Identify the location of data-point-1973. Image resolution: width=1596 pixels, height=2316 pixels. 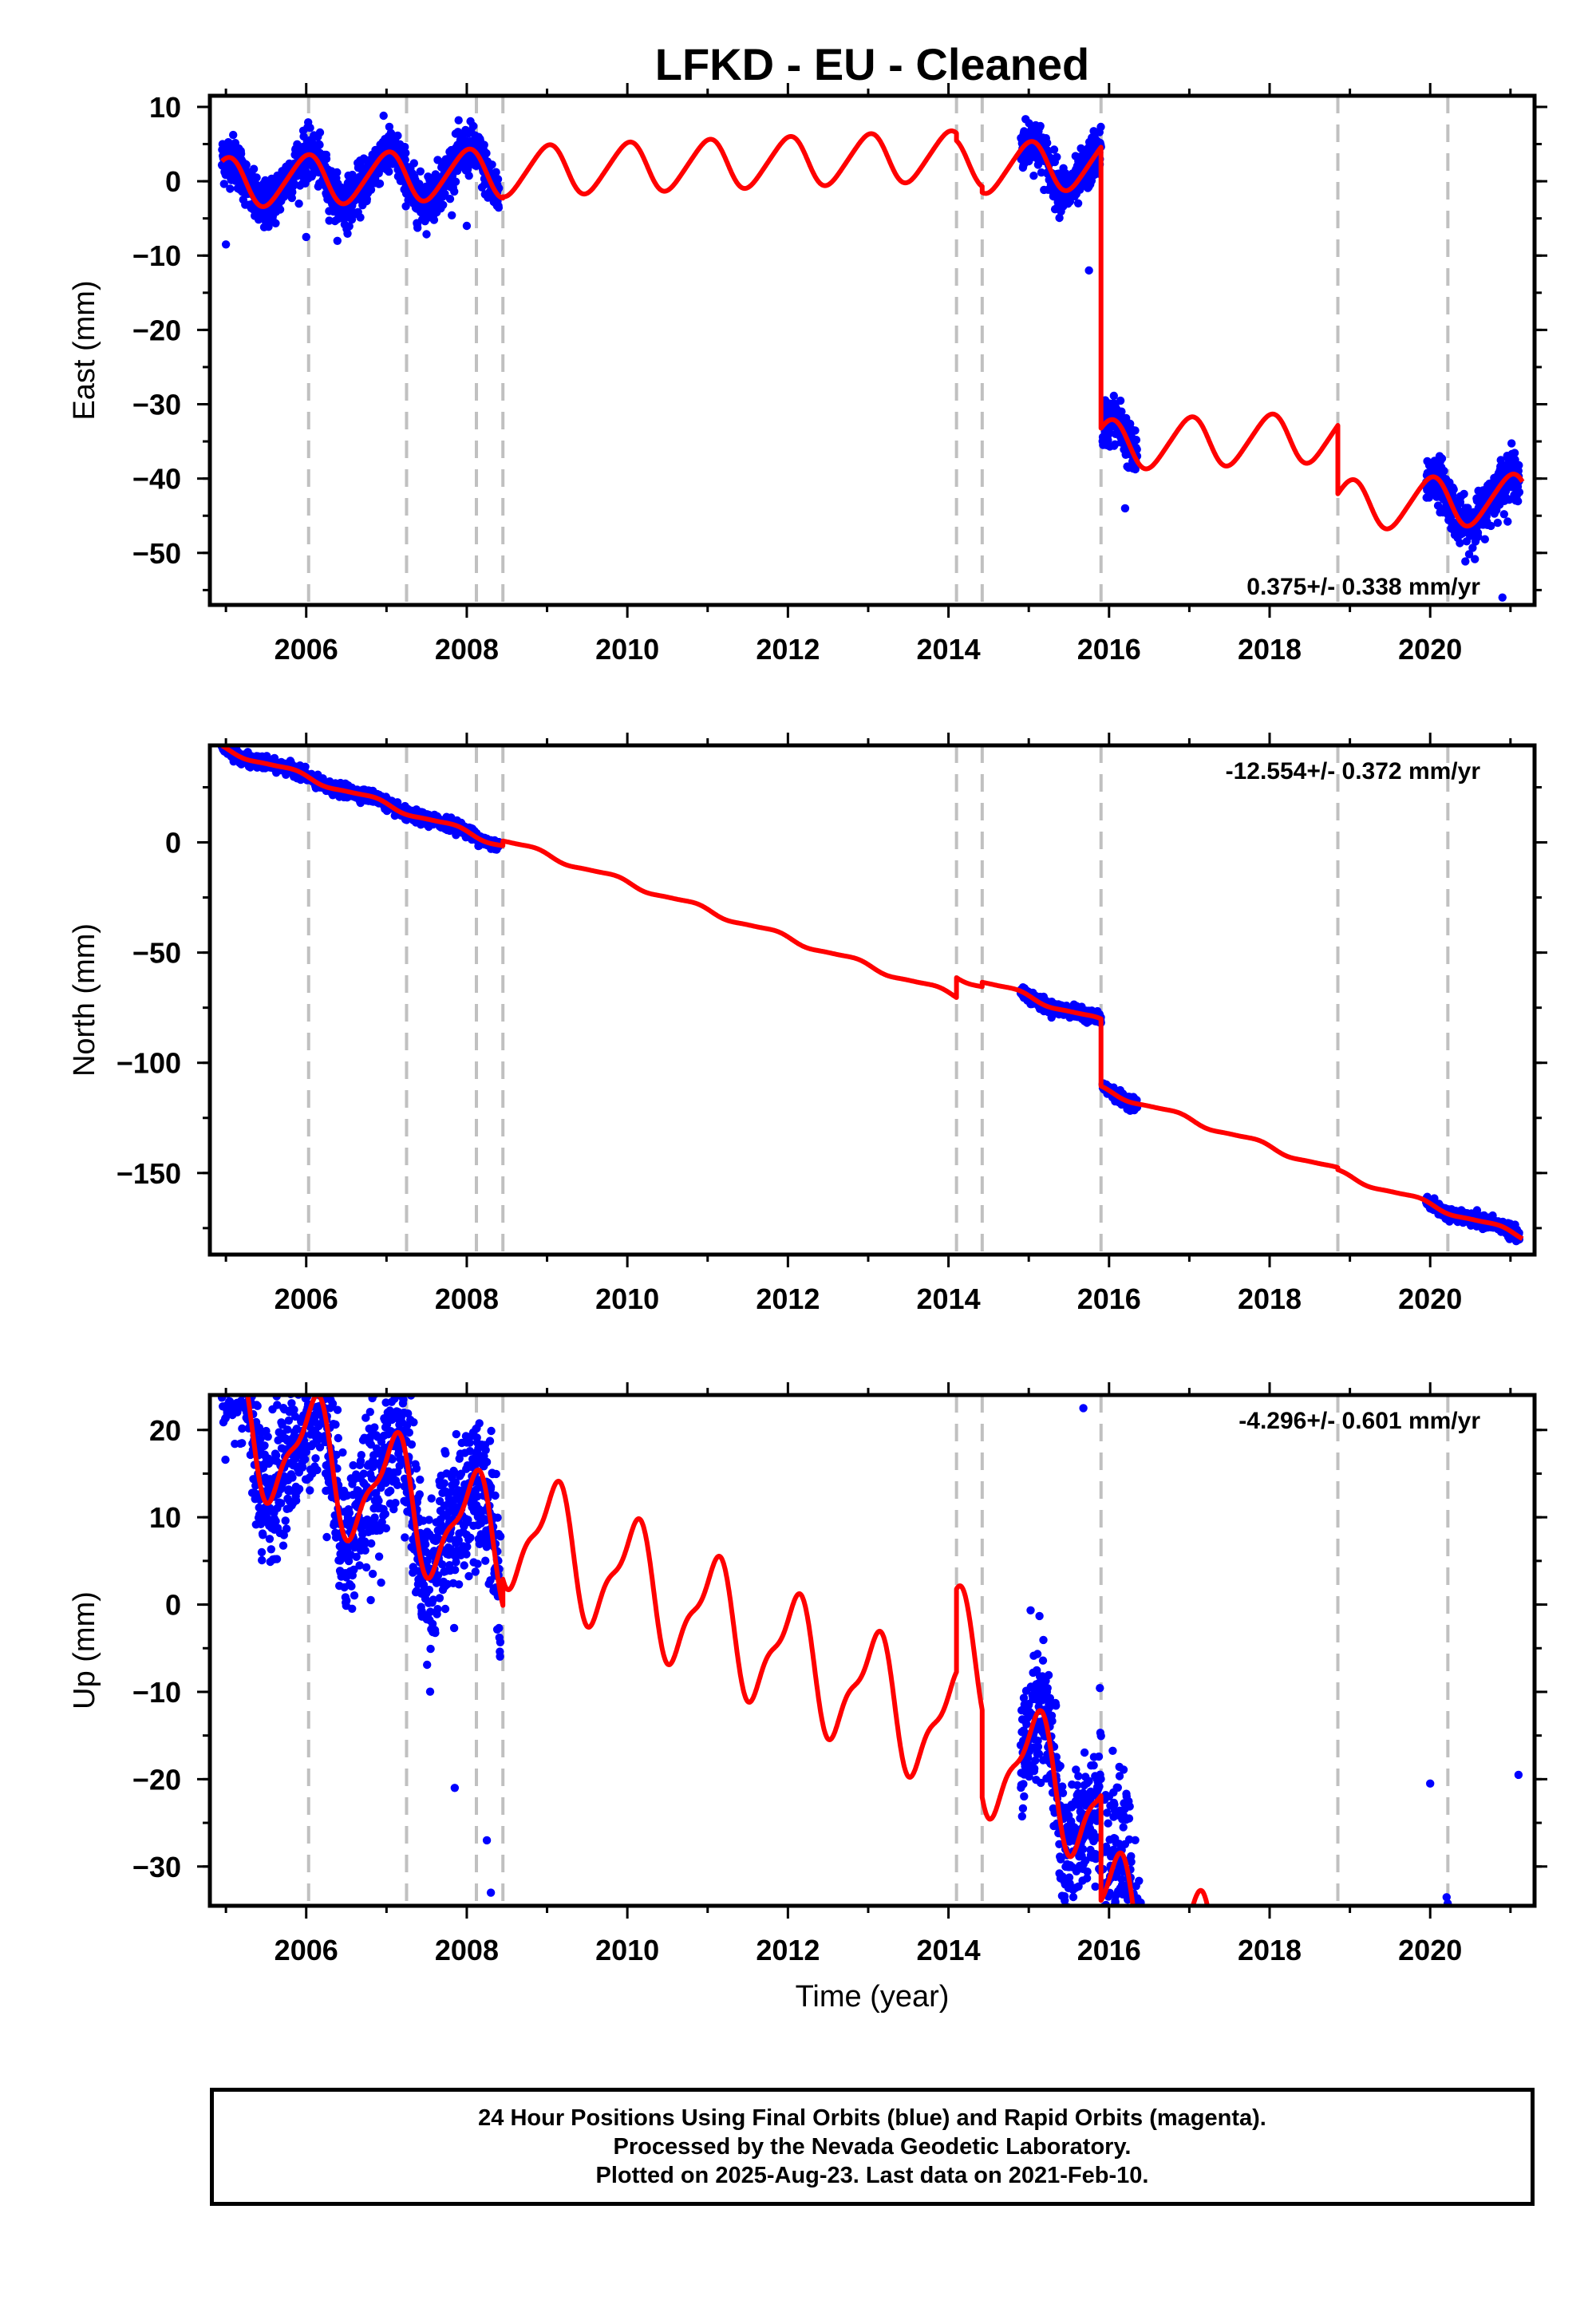
(1468, 508).